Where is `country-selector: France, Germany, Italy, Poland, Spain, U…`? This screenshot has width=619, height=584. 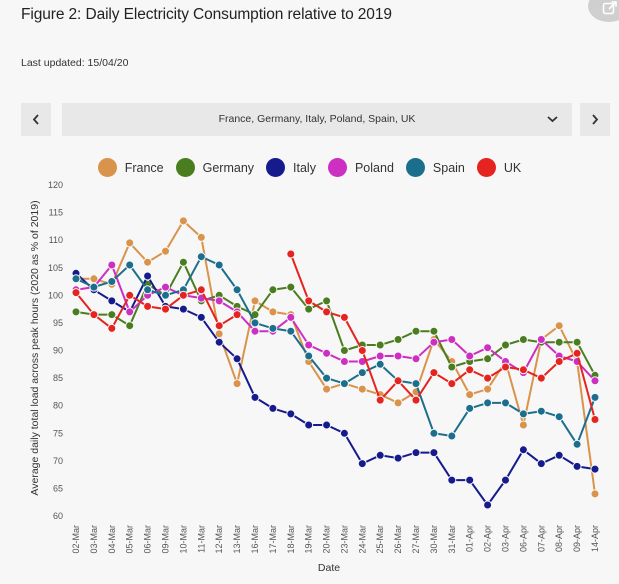 country-selector: France, Germany, Italy, Poland, Spain, U… is located at coordinates (317, 119).